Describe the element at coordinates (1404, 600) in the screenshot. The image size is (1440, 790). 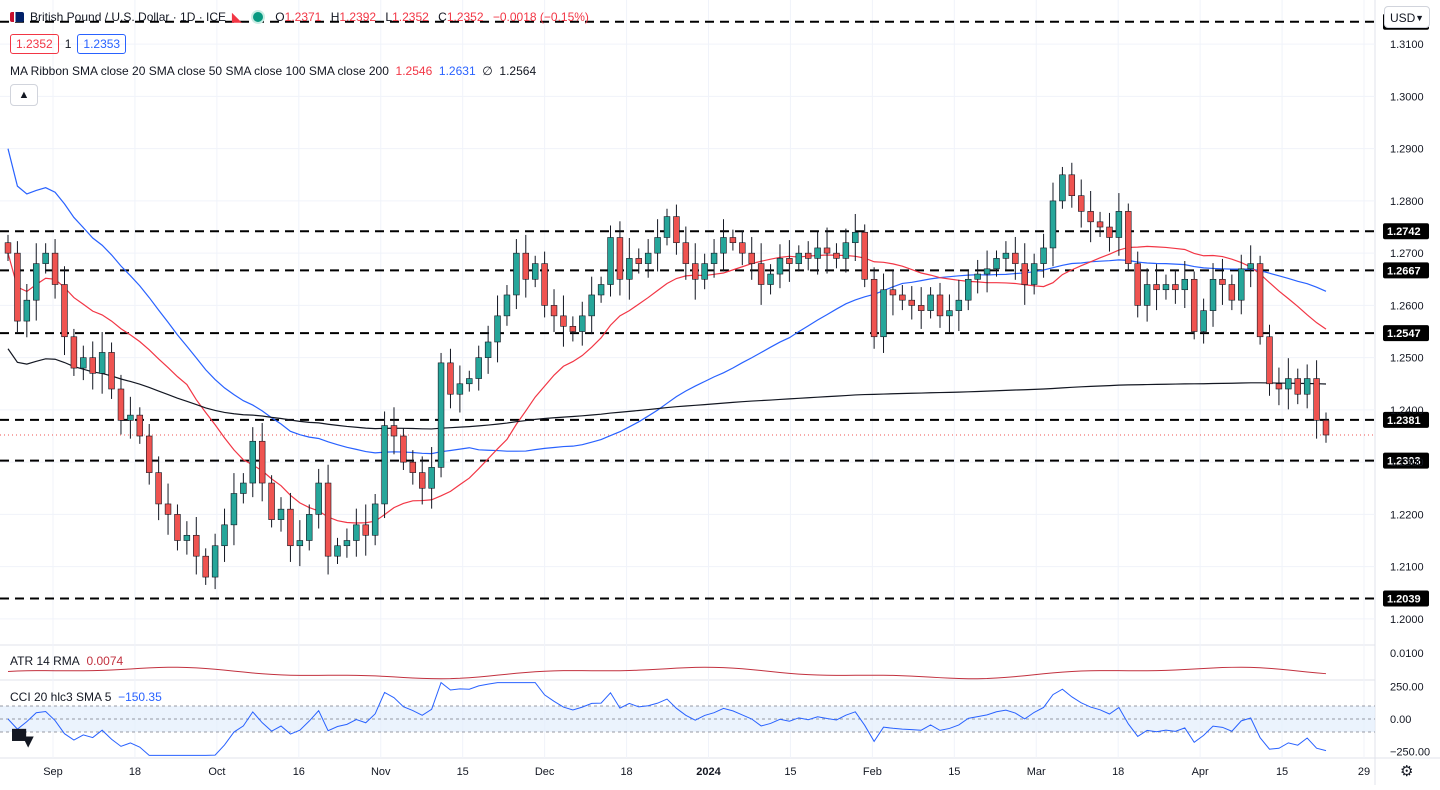
I see `level-label: 1.2039` at that location.